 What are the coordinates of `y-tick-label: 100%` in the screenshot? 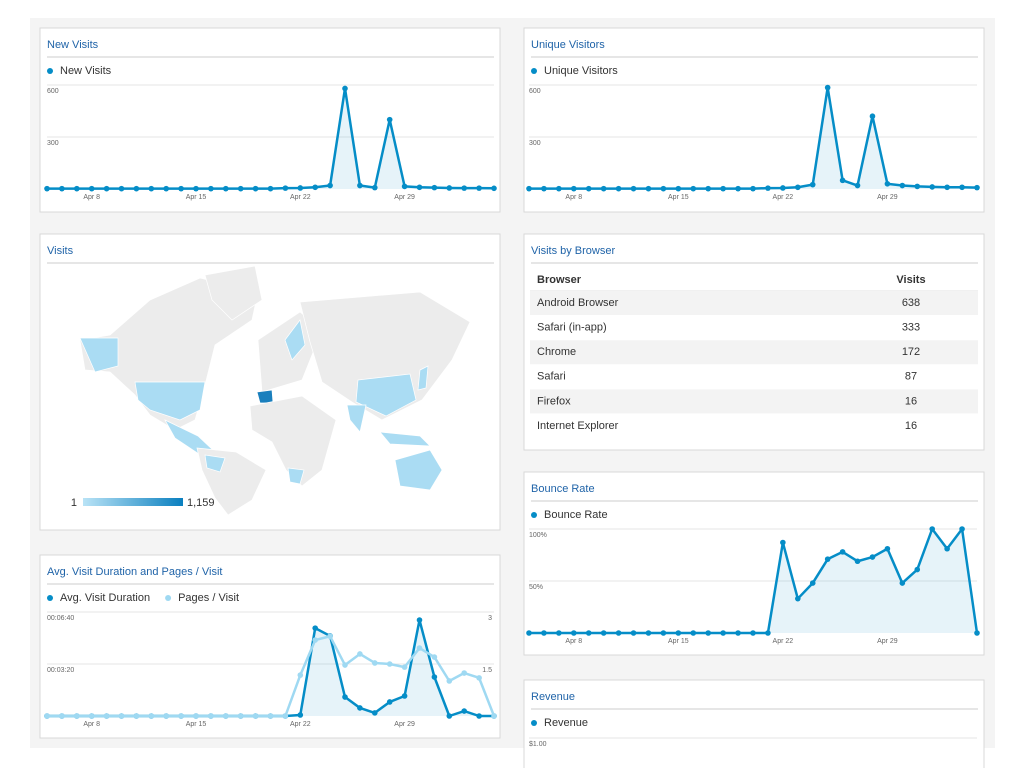 It's located at (538, 535).